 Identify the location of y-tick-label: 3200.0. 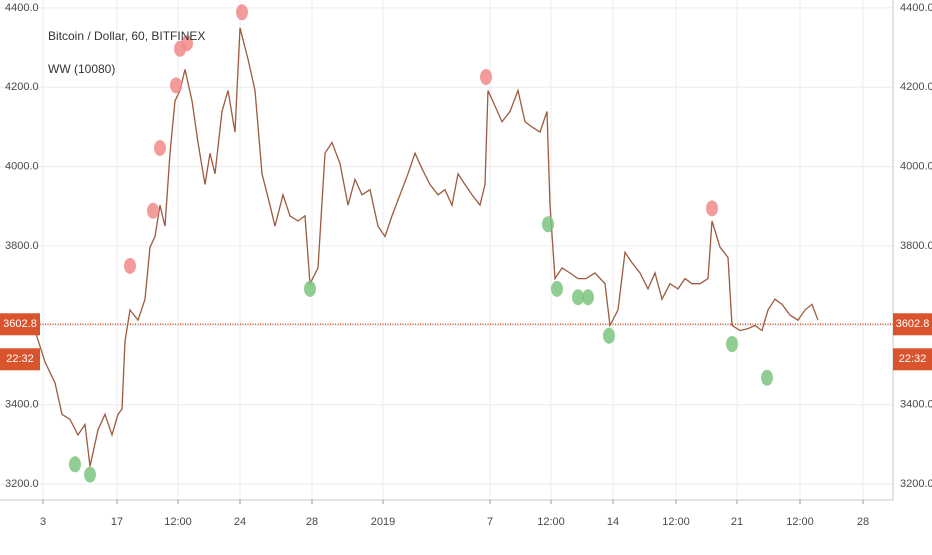
(916, 484).